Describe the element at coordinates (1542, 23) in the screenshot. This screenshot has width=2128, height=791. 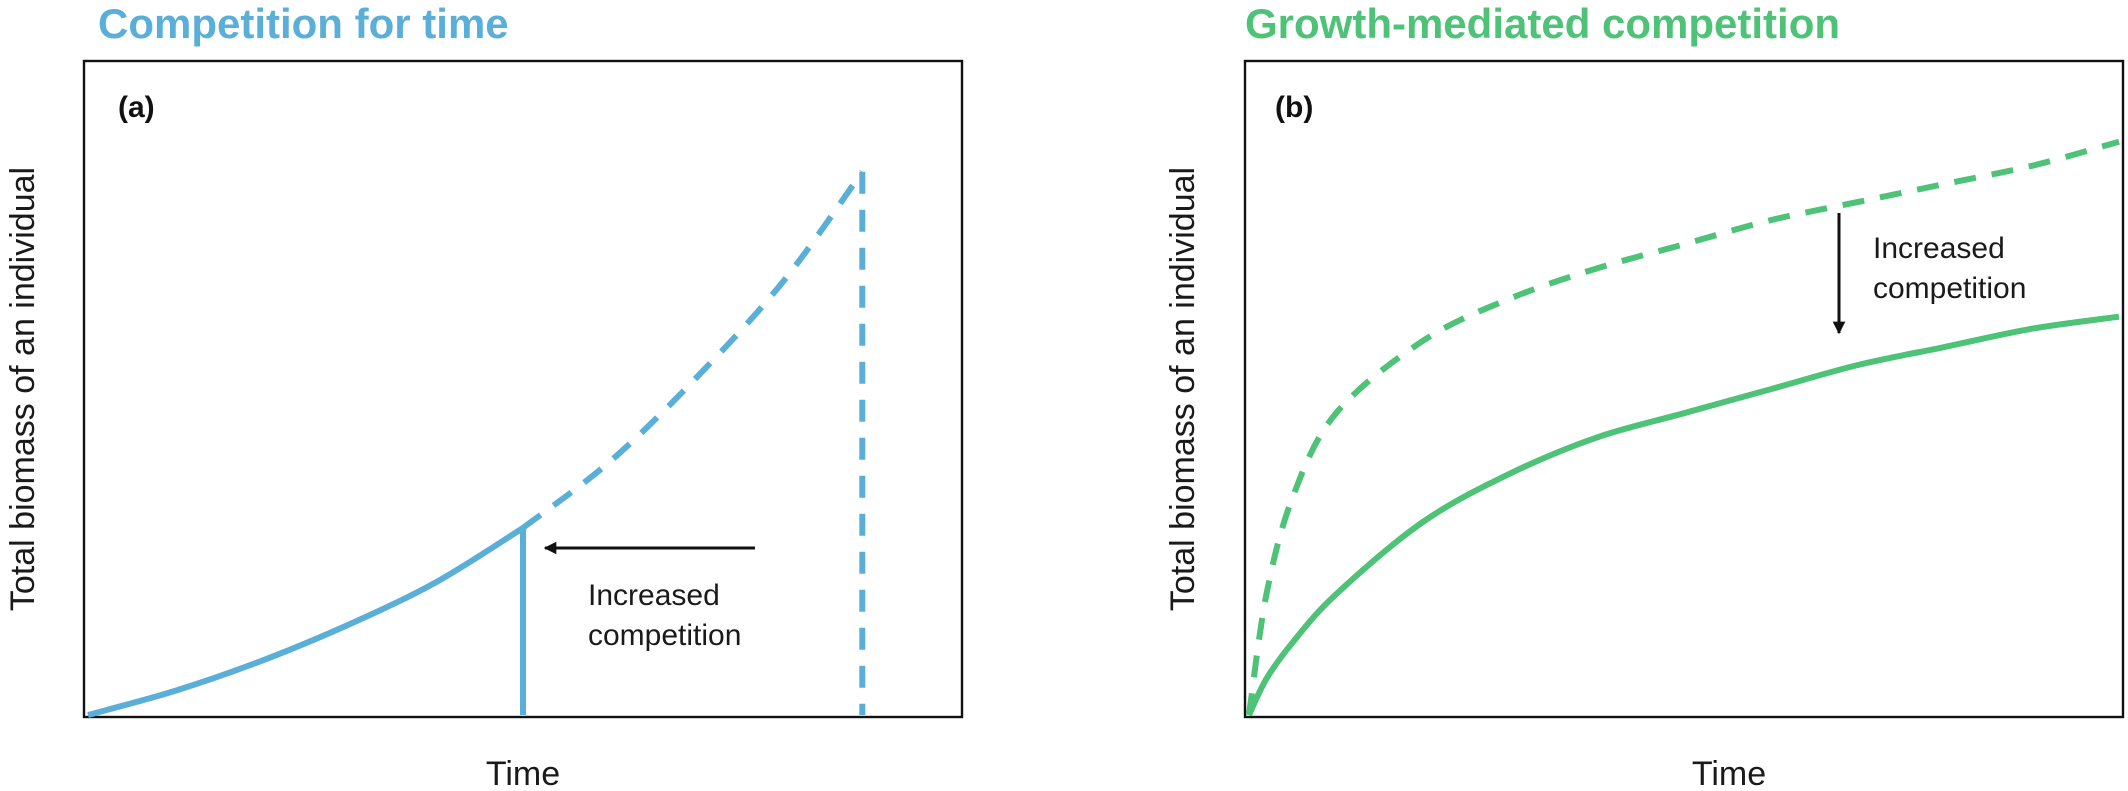
I see `panel-b-title: Growth-mediated competition` at that location.